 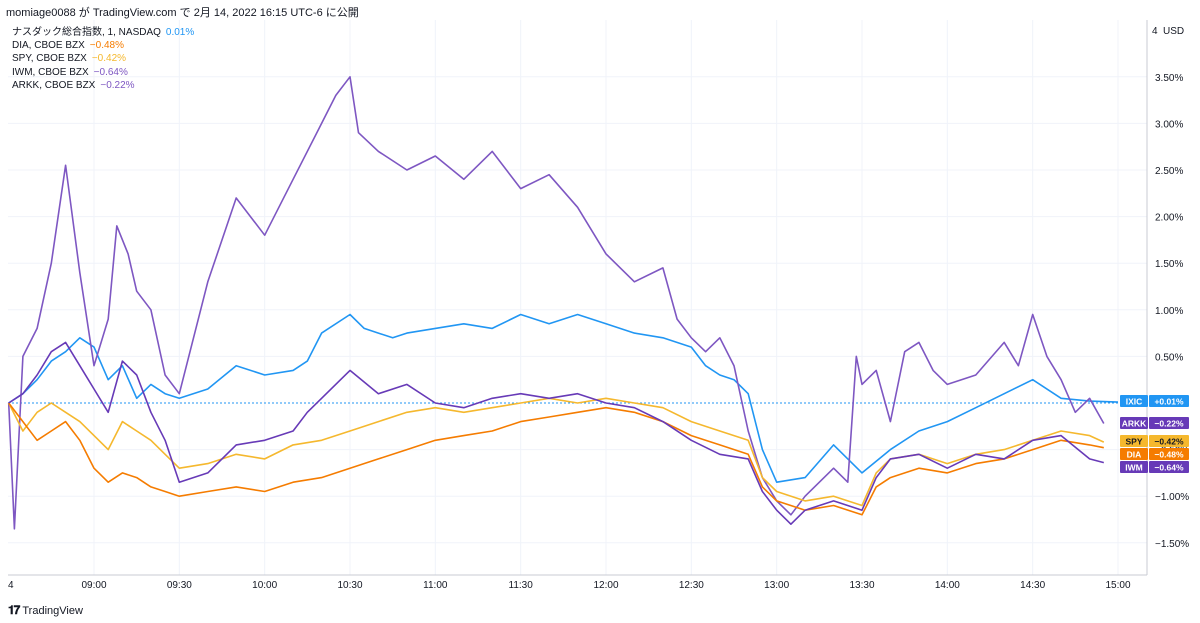 What do you see at coordinates (435, 585) in the screenshot?
I see `x-tick-label: 11:00` at bounding box center [435, 585].